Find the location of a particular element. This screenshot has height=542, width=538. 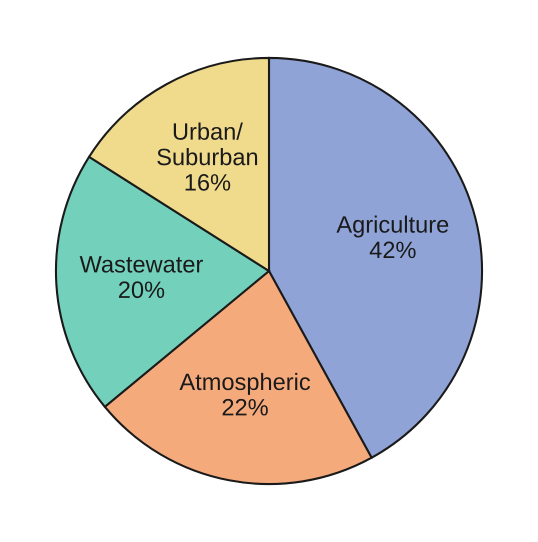

slice-label: Urban/ Suburban is located at coordinates (207, 144).